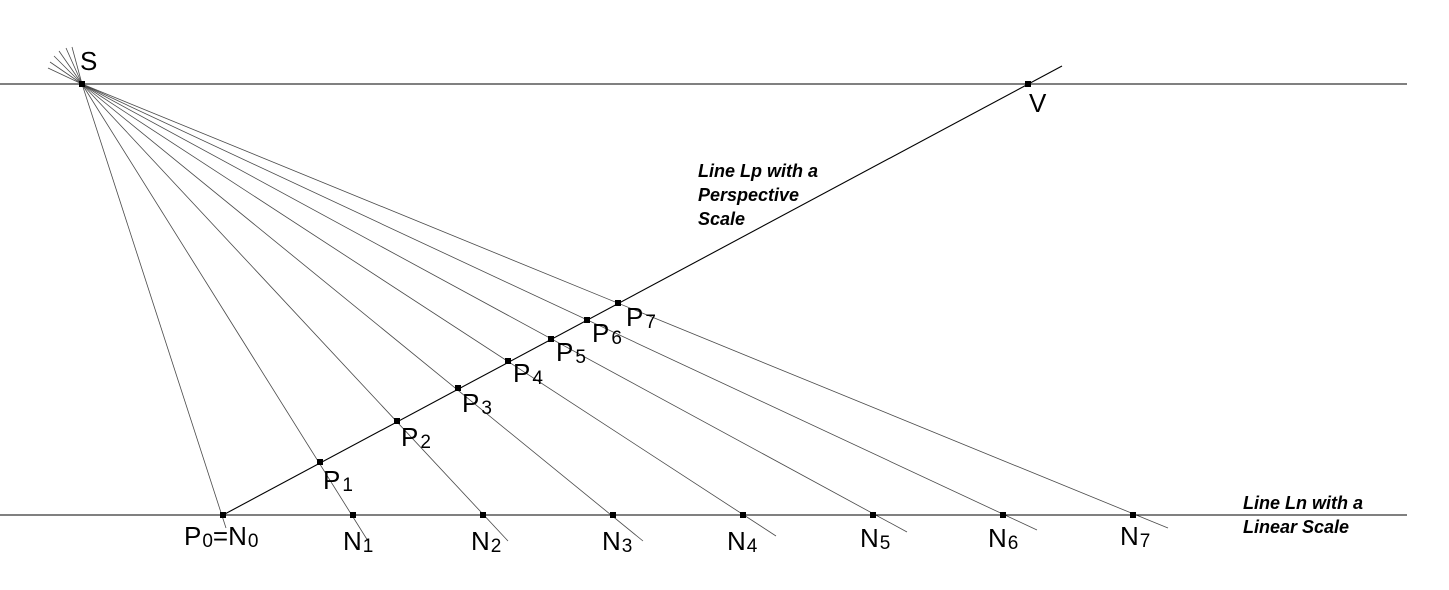 This screenshot has height=590, width=1449. What do you see at coordinates (353, 515) in the screenshot?
I see `point-n1` at bounding box center [353, 515].